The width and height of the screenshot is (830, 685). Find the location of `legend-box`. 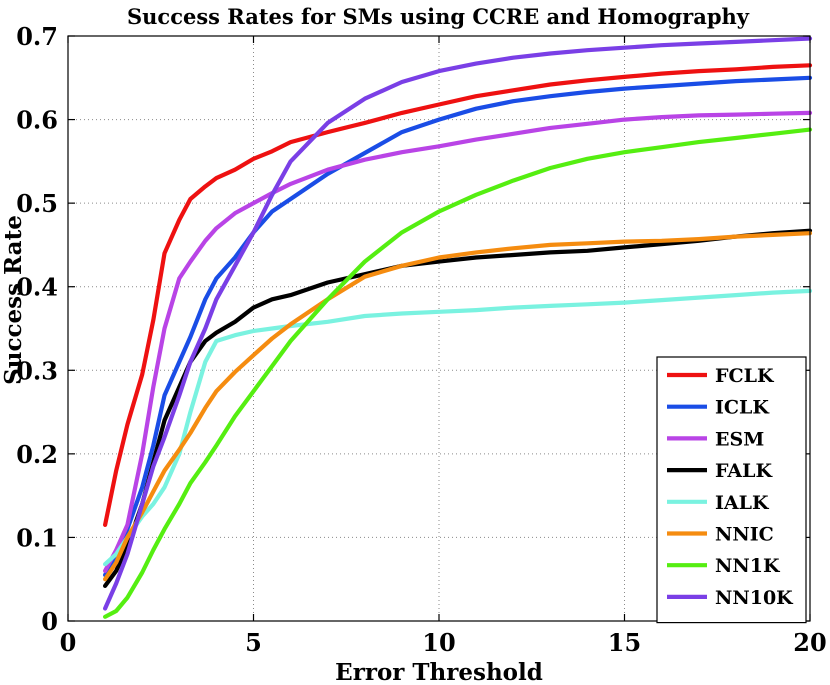

legend-box is located at coordinates (731, 490).